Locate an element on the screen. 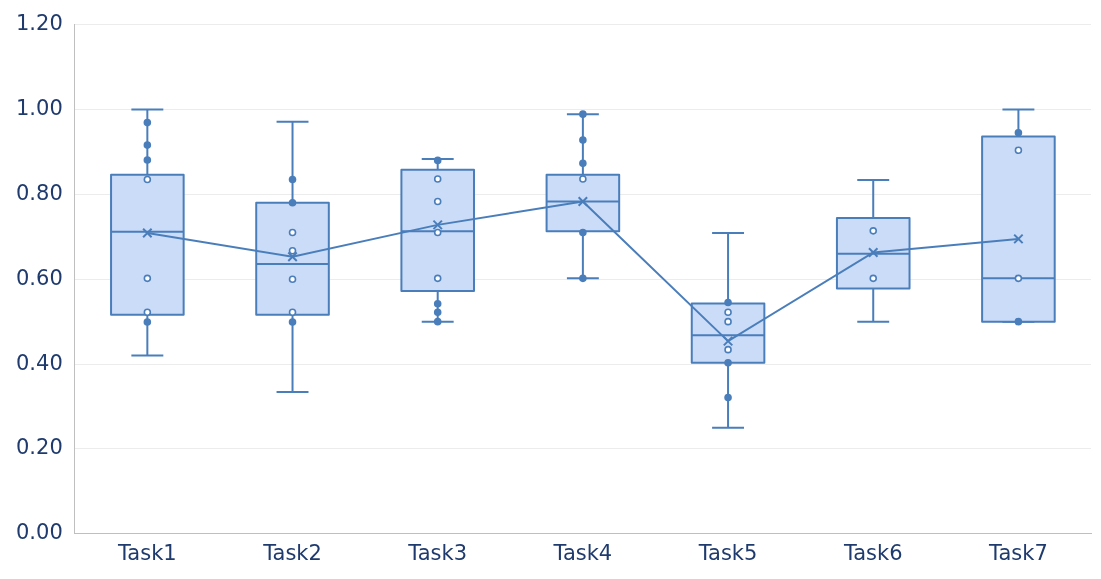 Image resolution: width=1101 pixels, height=579 pixels. y-tick-label: 0.40 is located at coordinates (39, 362).